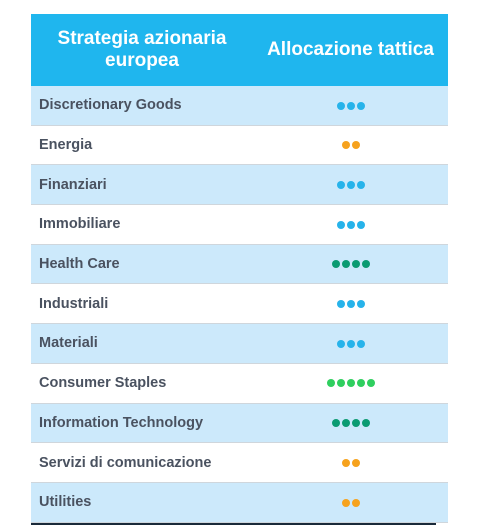  Describe the element at coordinates (142, 145) in the screenshot. I see `sector-label: Energia` at that location.